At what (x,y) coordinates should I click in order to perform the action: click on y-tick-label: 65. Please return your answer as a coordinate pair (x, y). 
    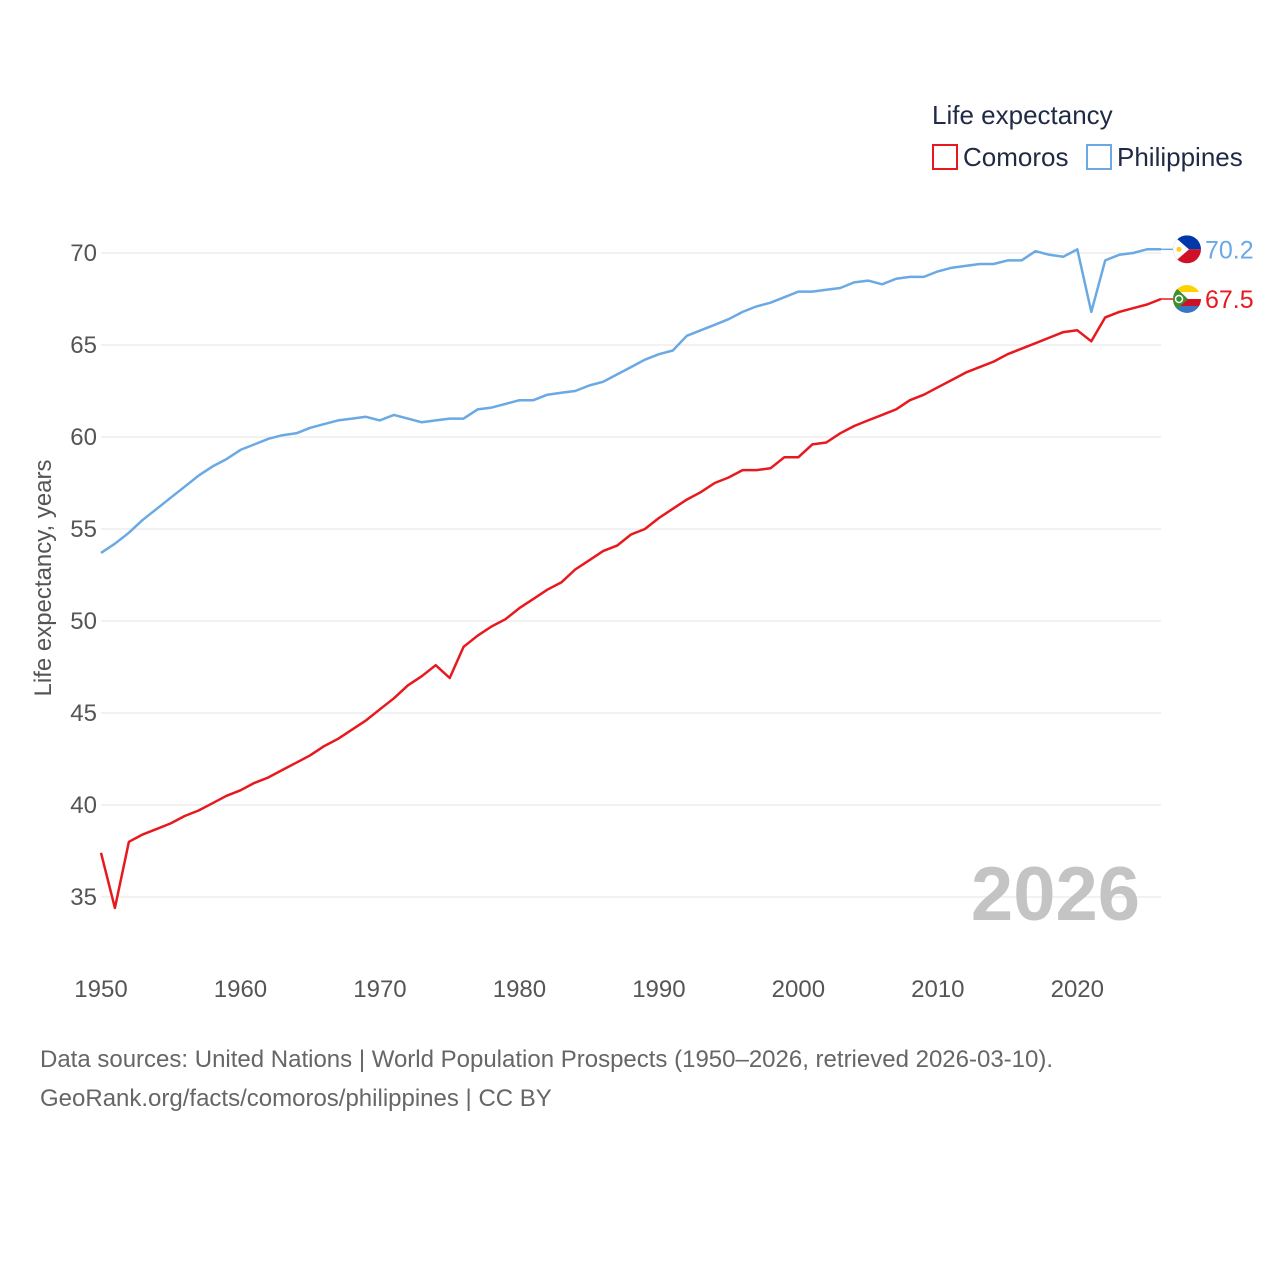
    Looking at the image, I should click on (83, 345).